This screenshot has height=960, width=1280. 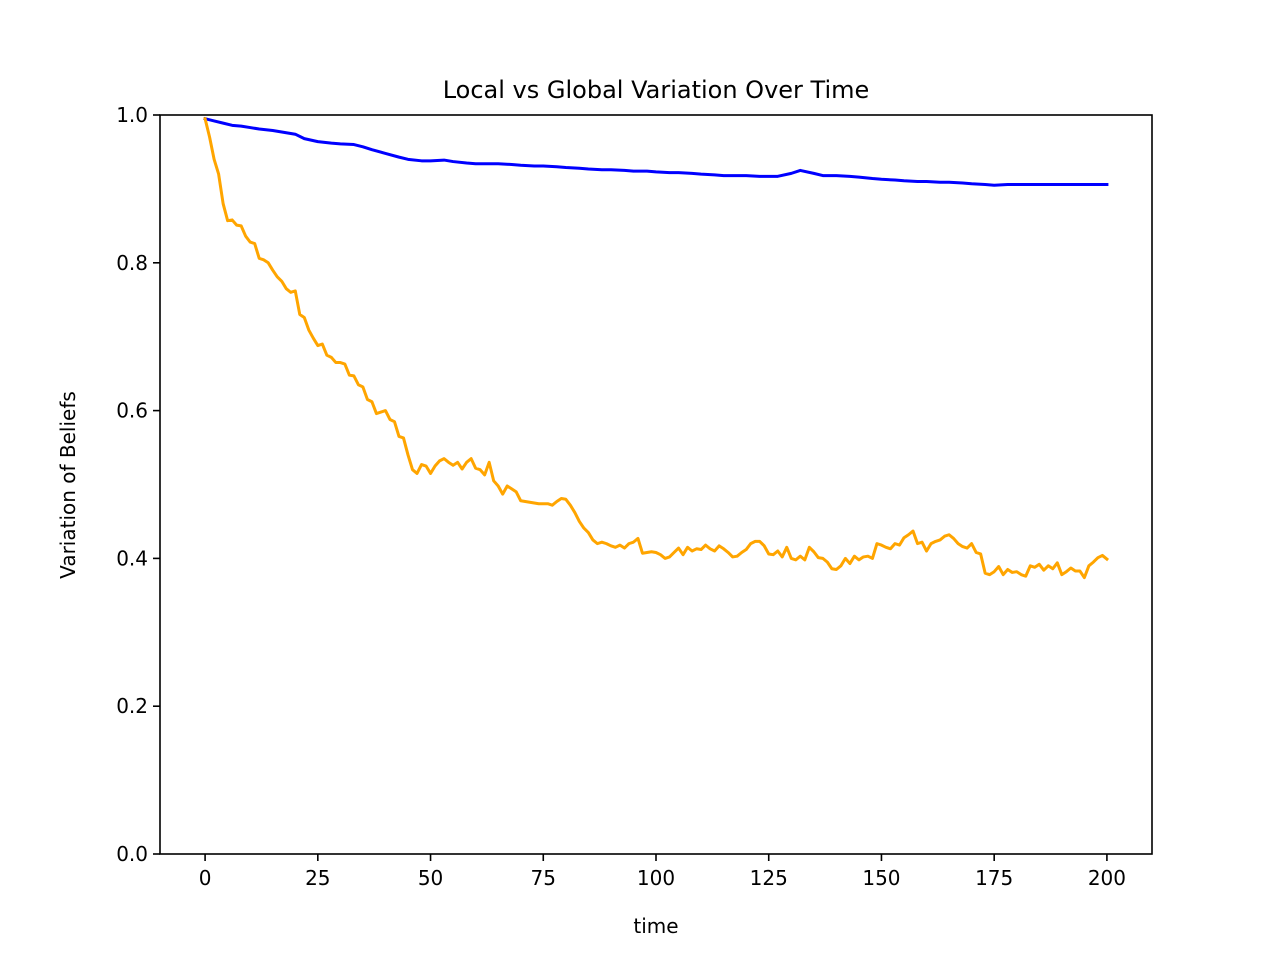 I want to click on x-tick-label: 200, so click(x=1107, y=878).